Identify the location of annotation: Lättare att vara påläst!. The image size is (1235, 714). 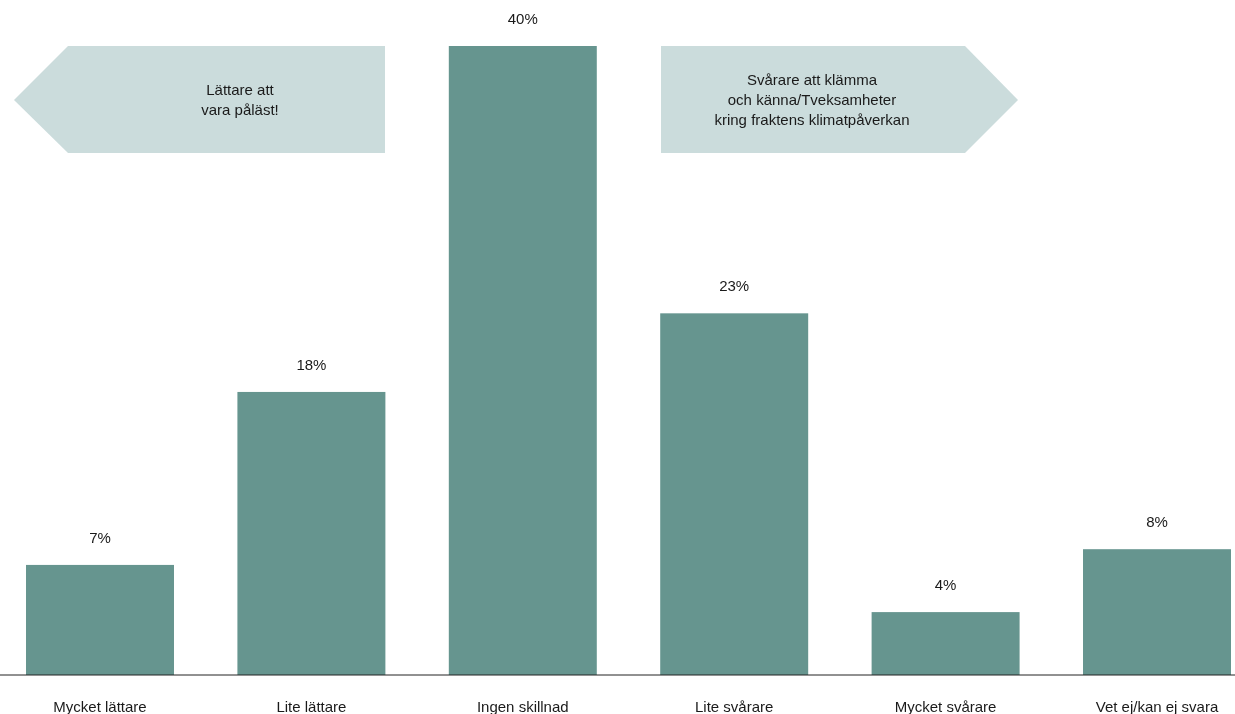
(240, 99).